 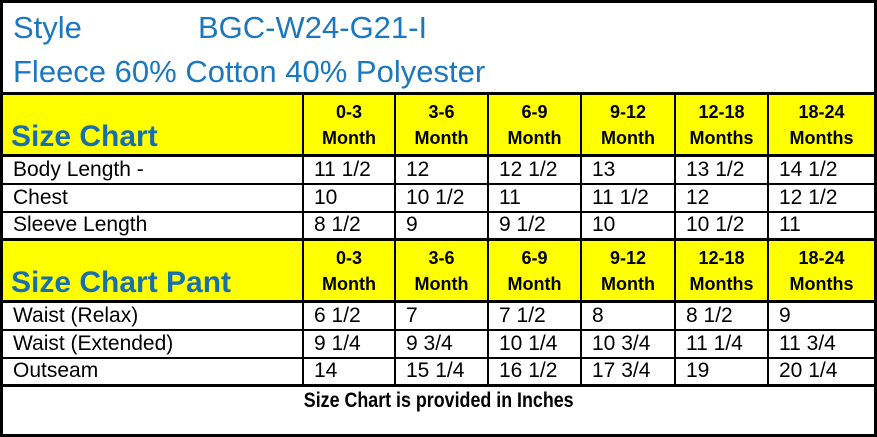 What do you see at coordinates (349, 343) in the screenshot?
I see `measurement-value-cell: 9 1/4` at bounding box center [349, 343].